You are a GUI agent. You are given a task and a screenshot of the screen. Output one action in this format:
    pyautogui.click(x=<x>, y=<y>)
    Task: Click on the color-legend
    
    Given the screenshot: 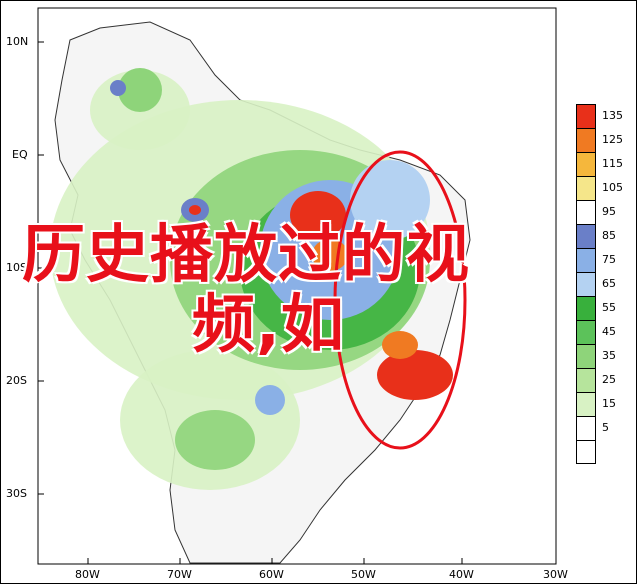 What is the action you would take?
    pyautogui.click(x=586, y=284)
    